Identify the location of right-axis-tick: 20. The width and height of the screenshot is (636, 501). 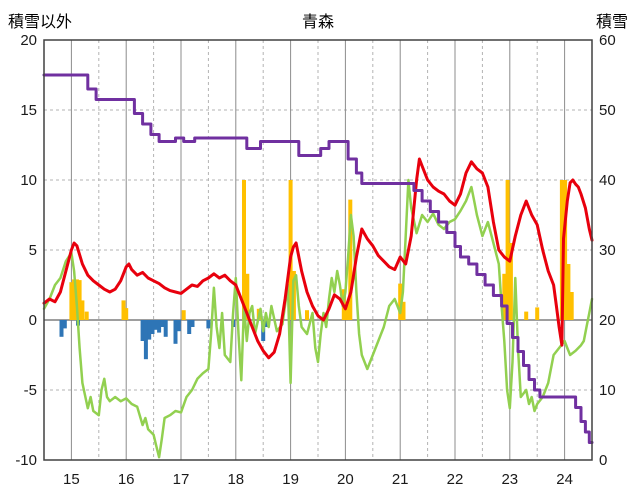
(607, 320).